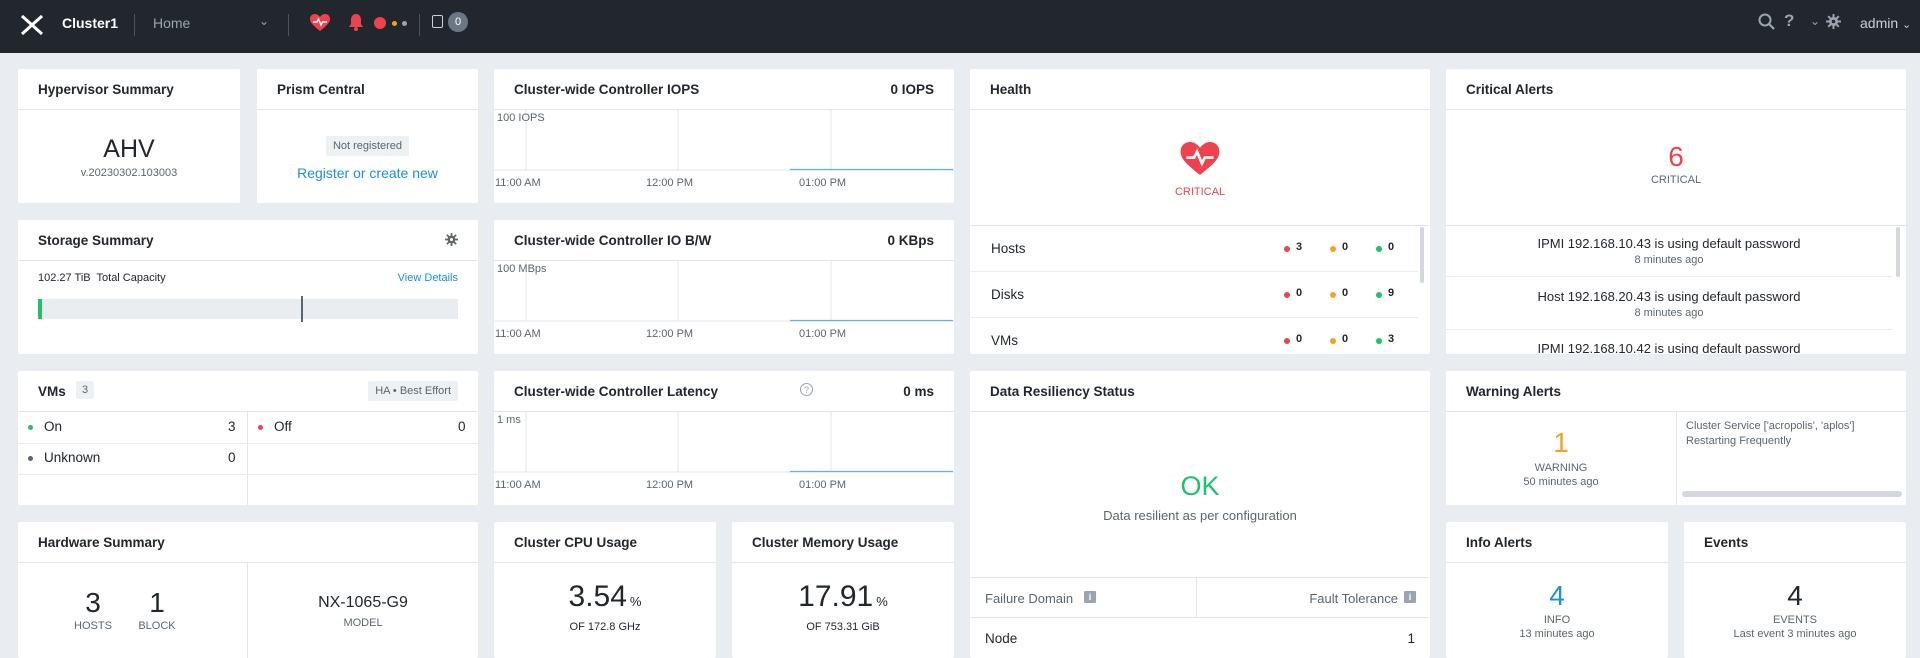 The width and height of the screenshot is (1920, 658). I want to click on critical-alert-count: 6, so click(1676, 156).